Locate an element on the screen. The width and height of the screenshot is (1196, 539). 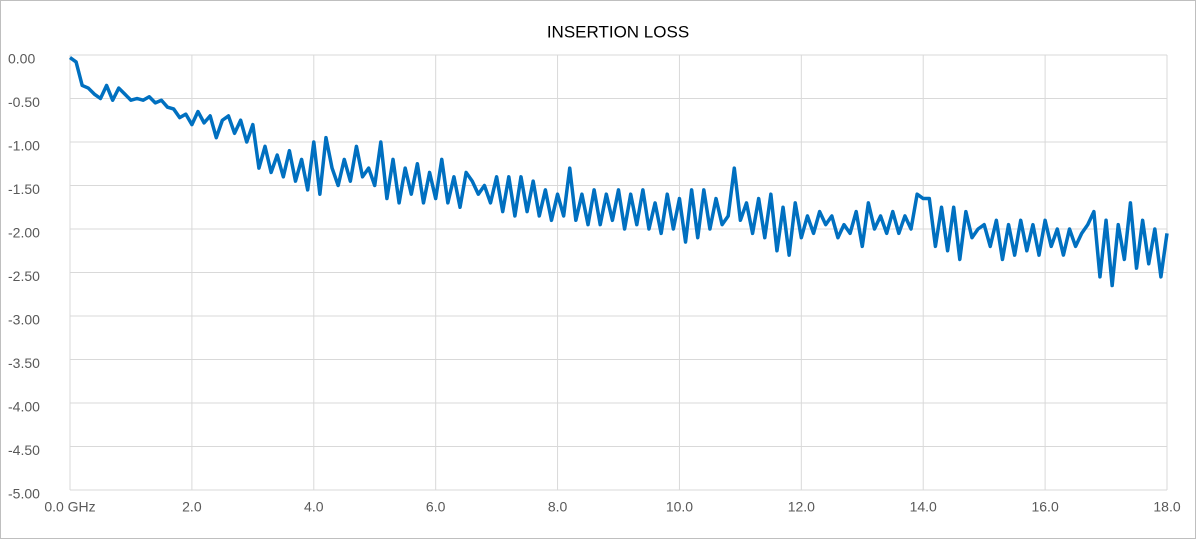
x-tick-label: 8.0 is located at coordinates (558, 507).